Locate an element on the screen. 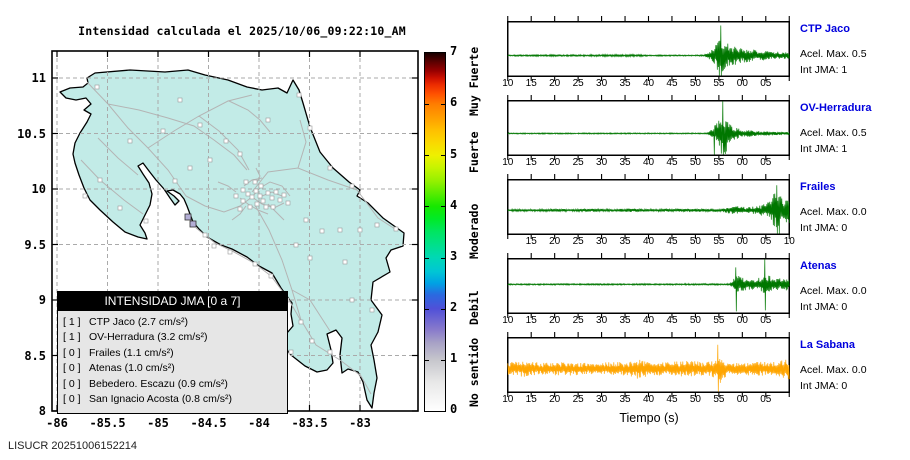 Image resolution: width=910 pixels, height=460 pixels. time-axis-labels: 15 20 25 30 35 40 45 50 55 00 05 10 is located at coordinates (652, 242).